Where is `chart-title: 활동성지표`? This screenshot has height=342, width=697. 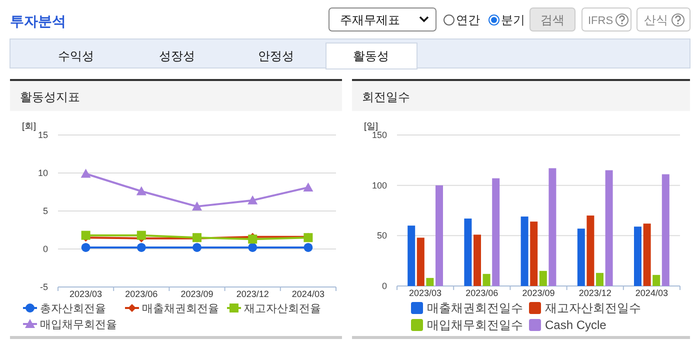 chart-title: 활동성지표 is located at coordinates (50, 97).